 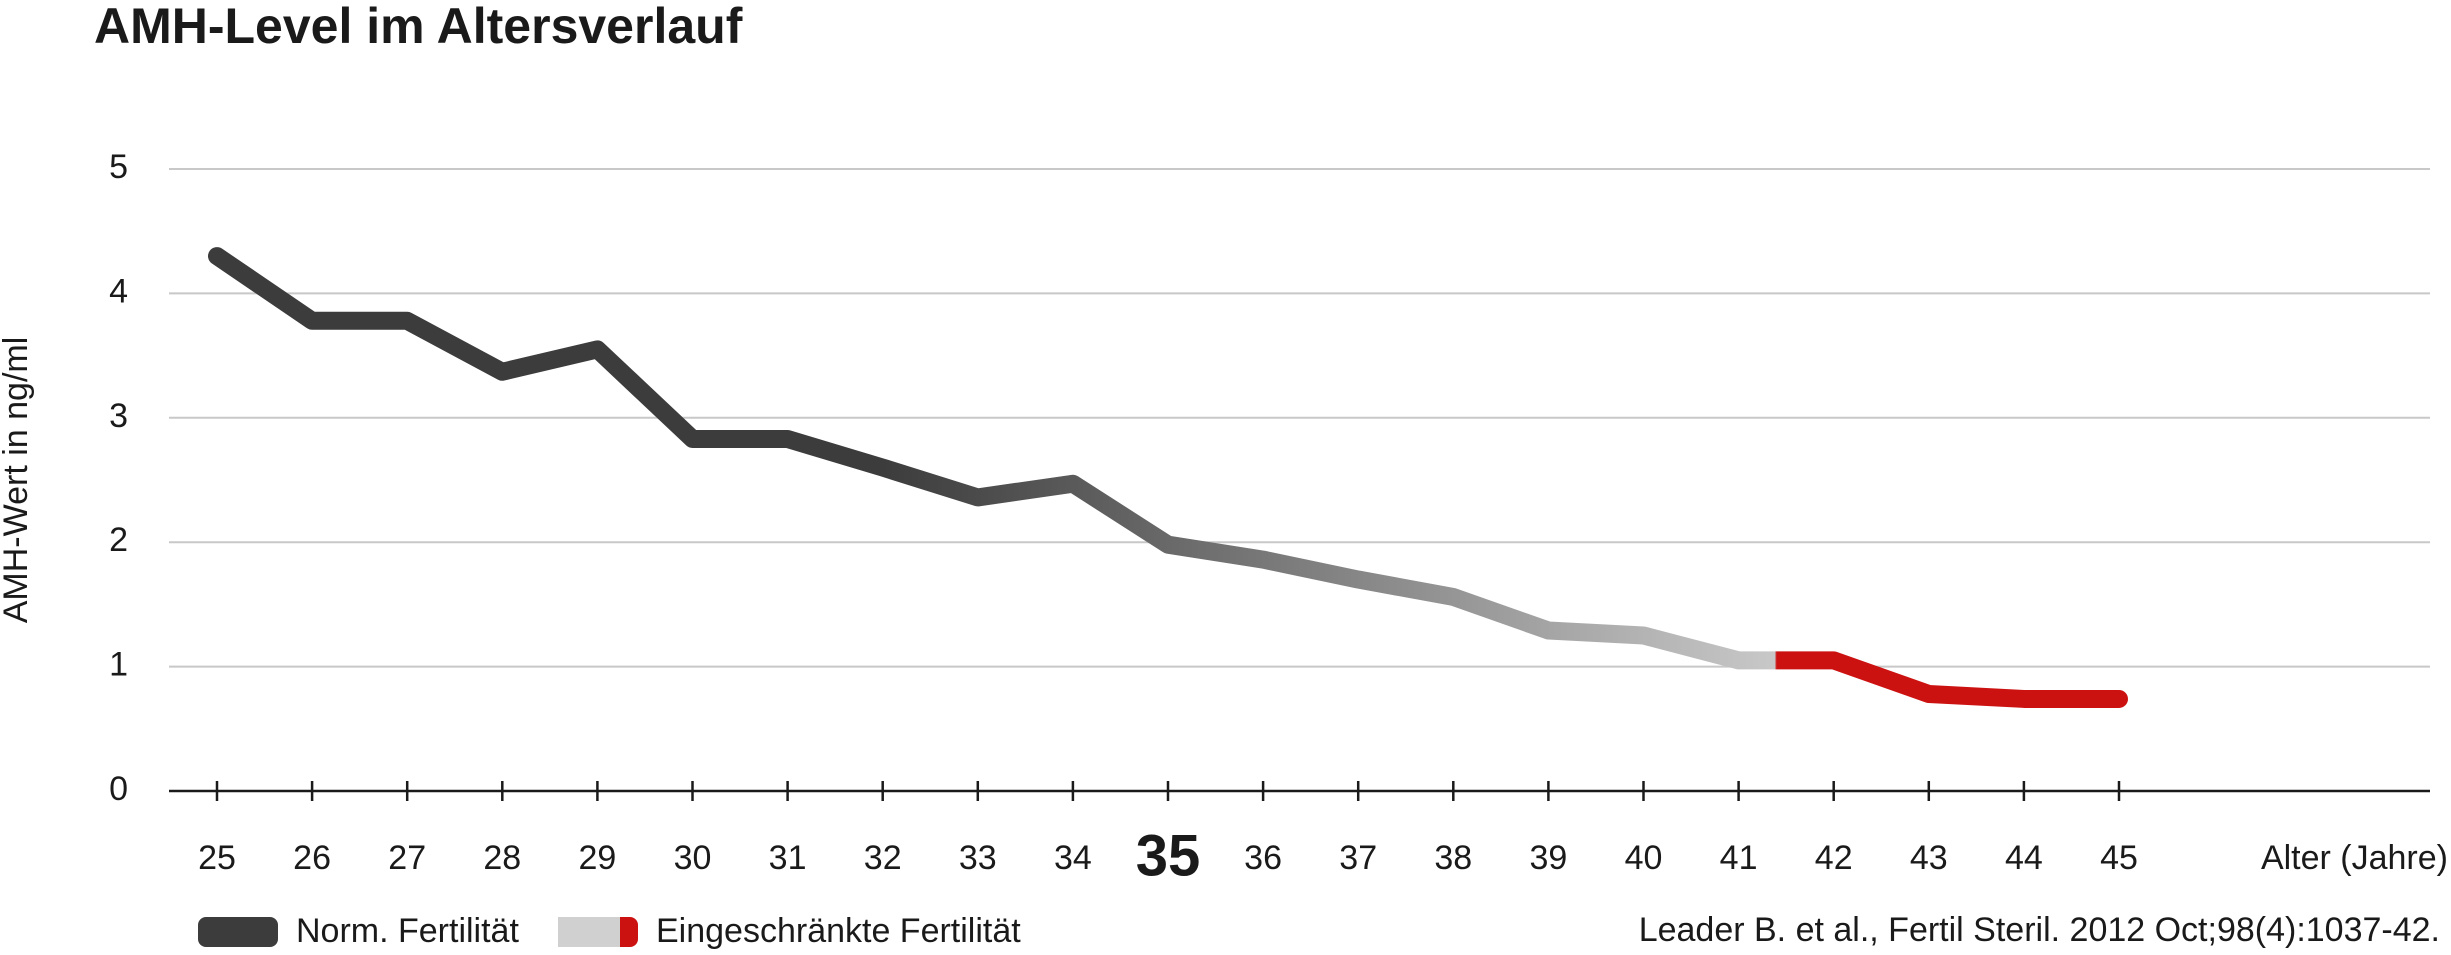 I want to click on x-axis-label: Alter (Jahre), so click(x=2354, y=858).